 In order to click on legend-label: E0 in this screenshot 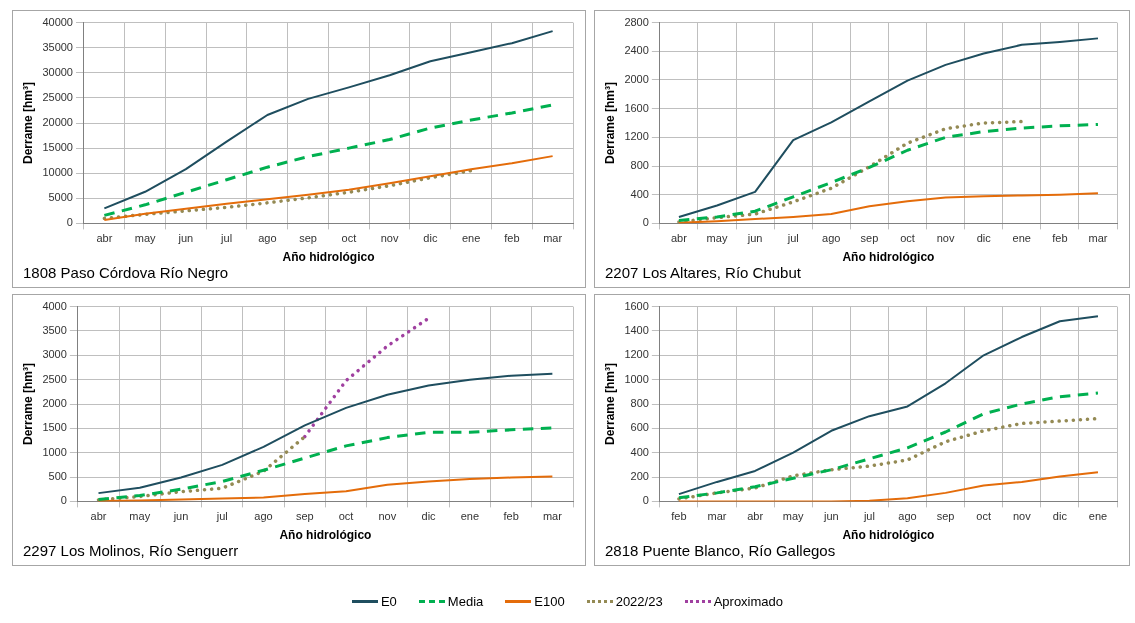, I will do `click(388, 601)`.